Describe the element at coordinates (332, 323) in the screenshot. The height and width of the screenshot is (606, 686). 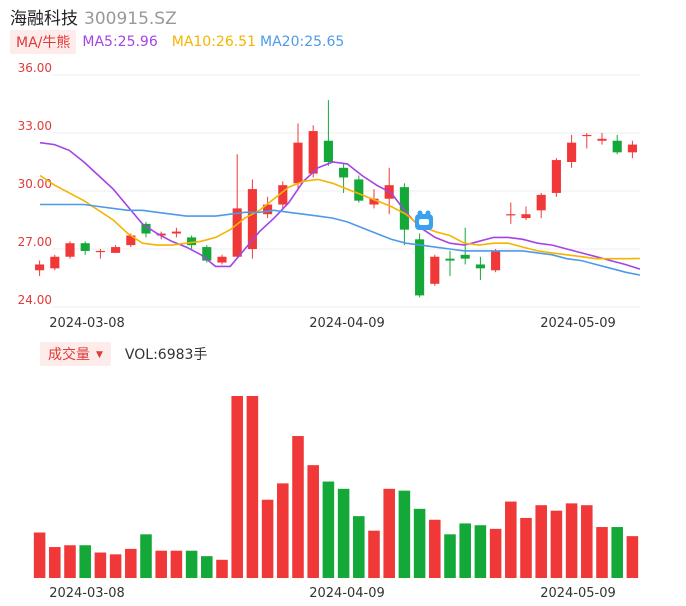
I see `price-x-axis: 2024-03-08 2024-04-09 2024-05-09` at that location.